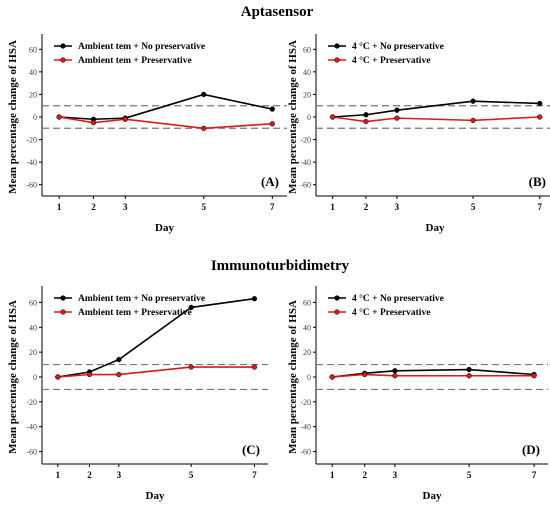 This screenshot has width=550, height=506. Describe the element at coordinates (531, 449) in the screenshot. I see `panel-label: (D)` at that location.